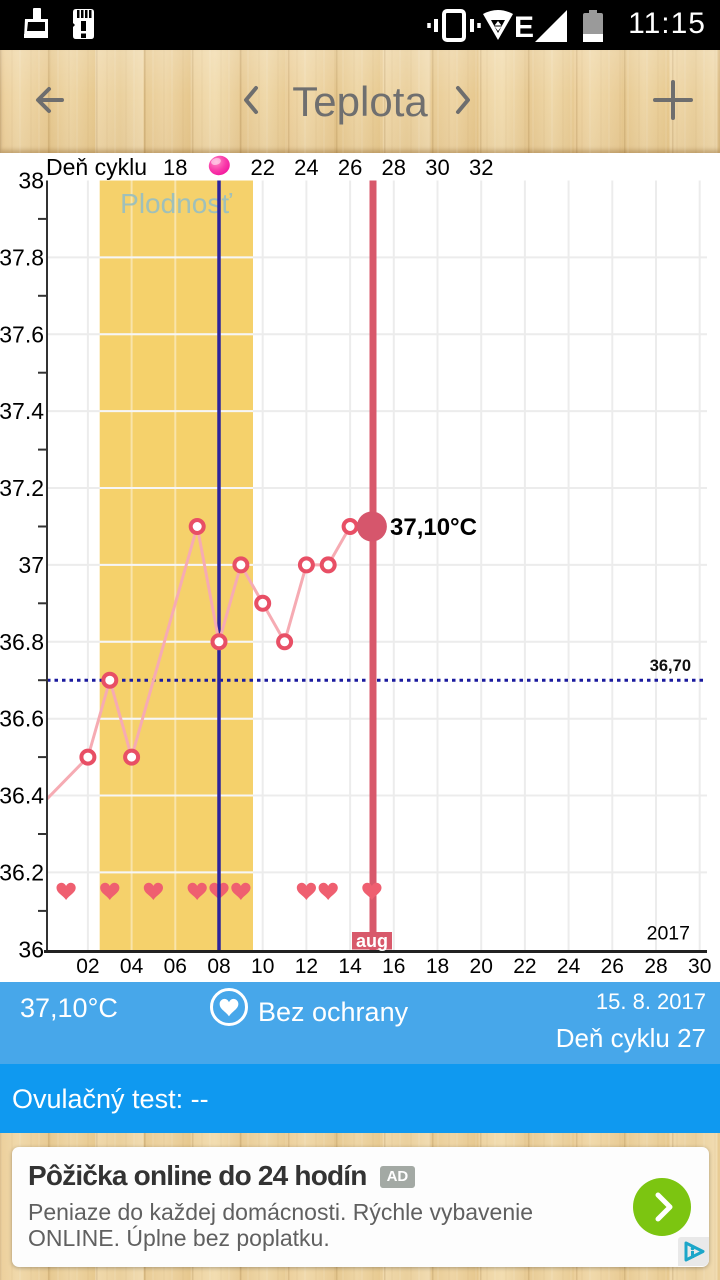 The width and height of the screenshot is (720, 1280). I want to click on svg-text: 16, so click(393, 966).